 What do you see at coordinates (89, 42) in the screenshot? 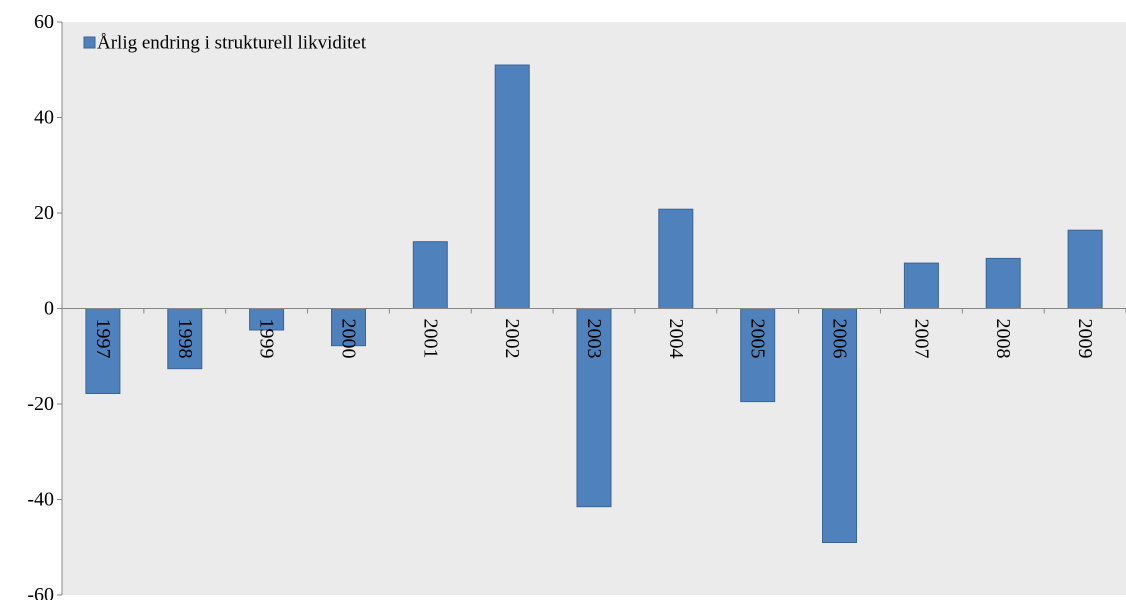
I see `legend-swatch` at bounding box center [89, 42].